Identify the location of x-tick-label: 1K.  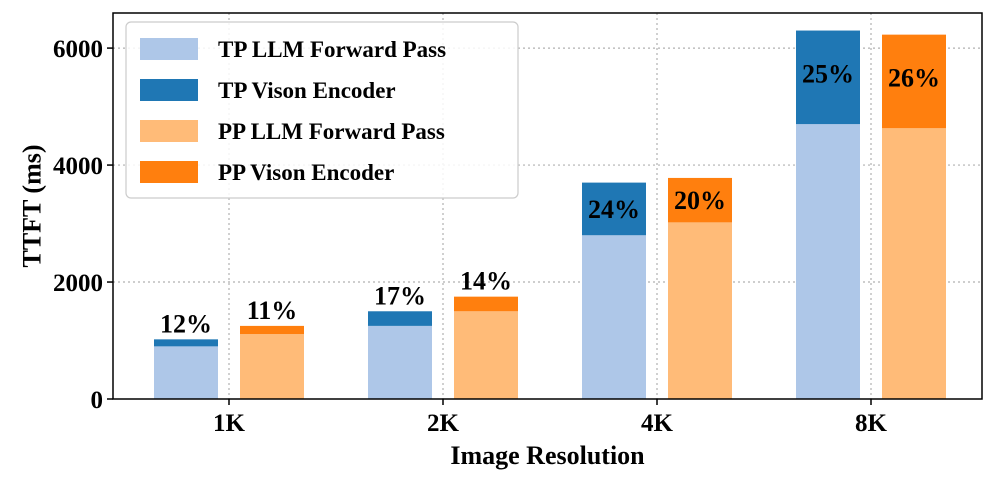
(229, 423).